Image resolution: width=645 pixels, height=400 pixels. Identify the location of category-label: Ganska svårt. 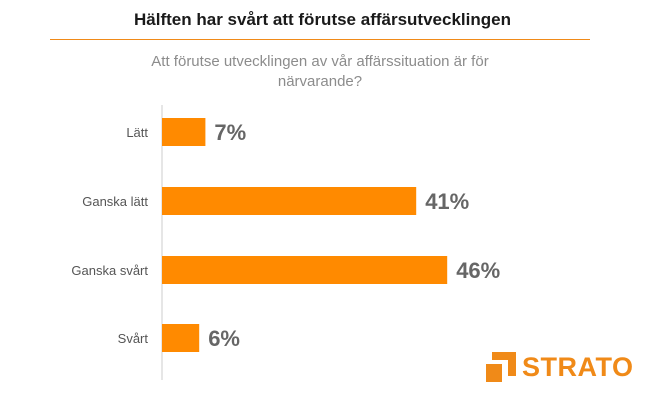
(109, 270).